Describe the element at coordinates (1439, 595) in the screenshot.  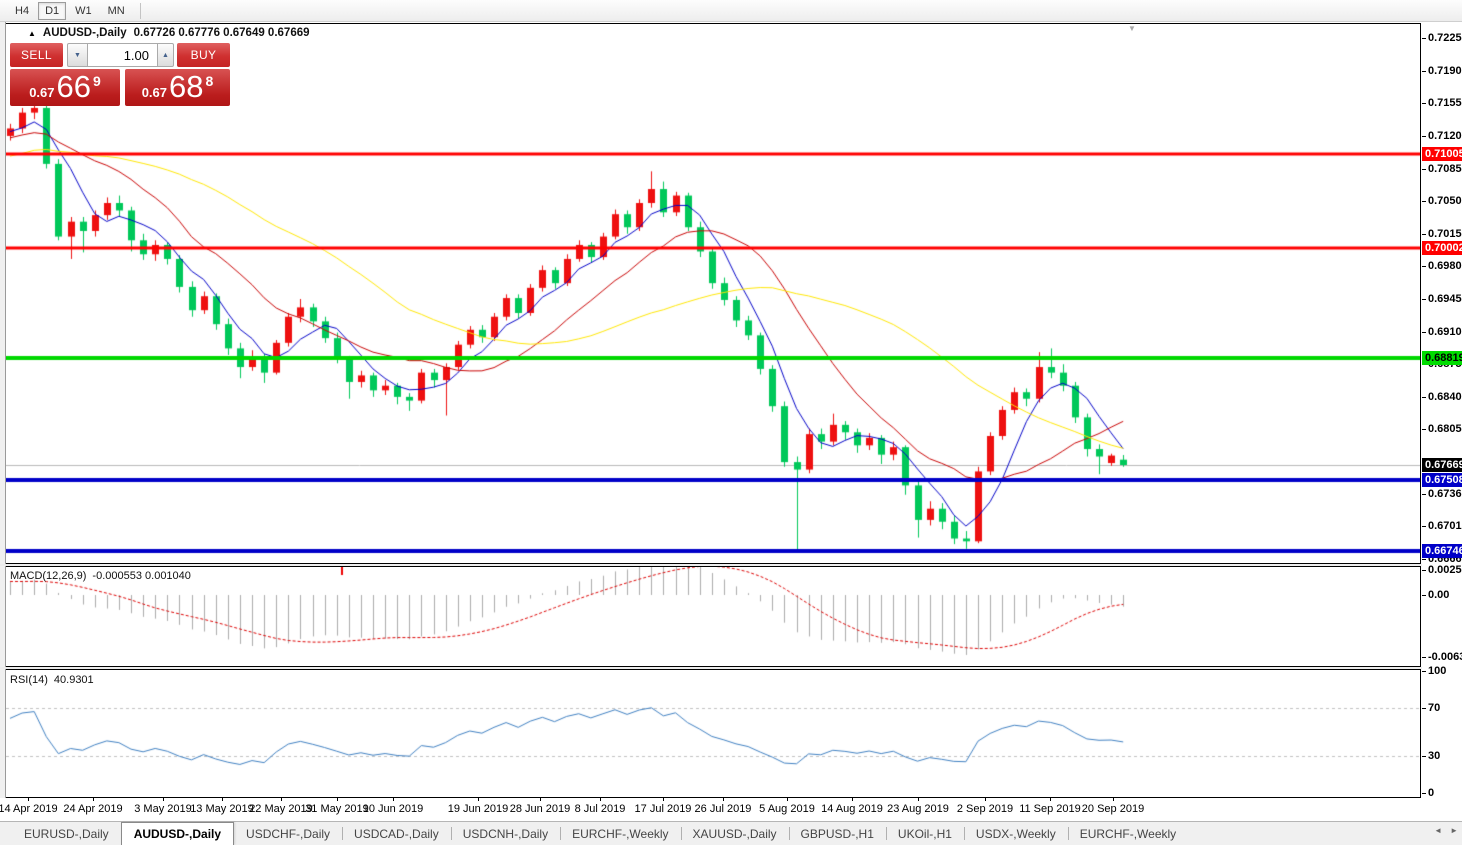
I see `macd-tick-label: 0.00` at that location.